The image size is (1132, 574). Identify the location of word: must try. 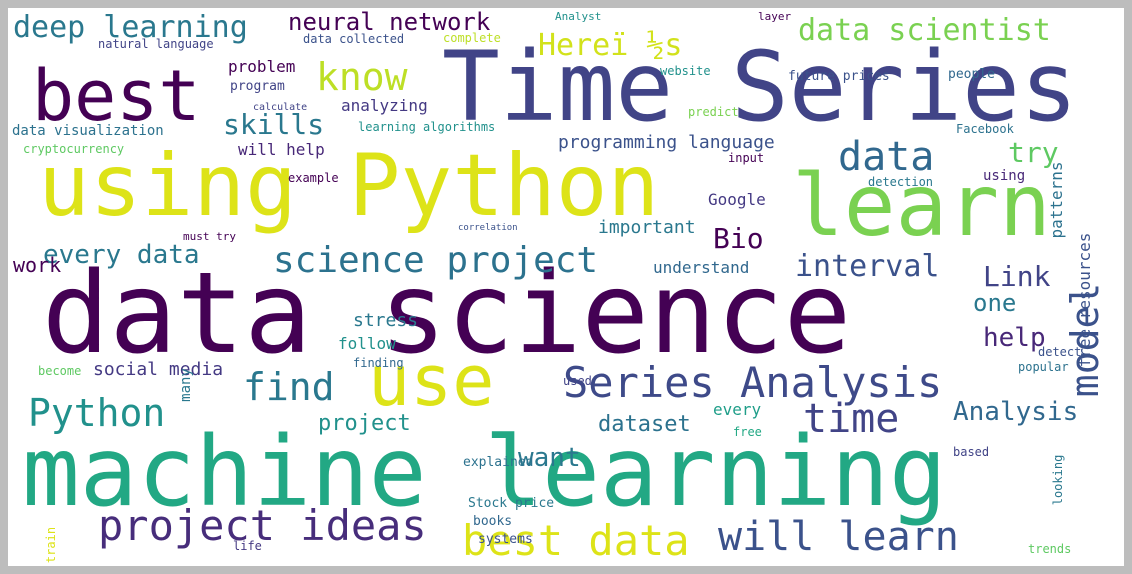
(209, 236).